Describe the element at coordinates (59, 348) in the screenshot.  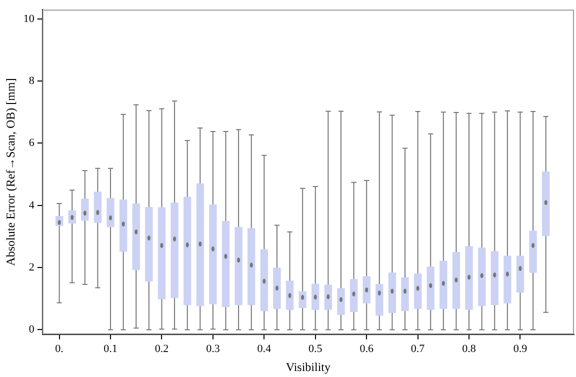
I see `x-tick-label: 0.` at that location.